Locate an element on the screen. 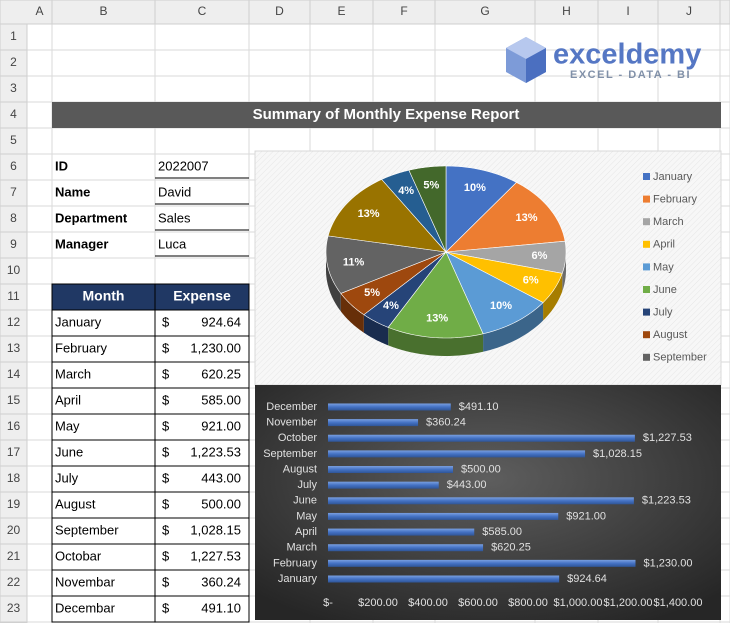 This screenshot has height=623, width=730. expense-cell: 585.00 is located at coordinates (221, 399).